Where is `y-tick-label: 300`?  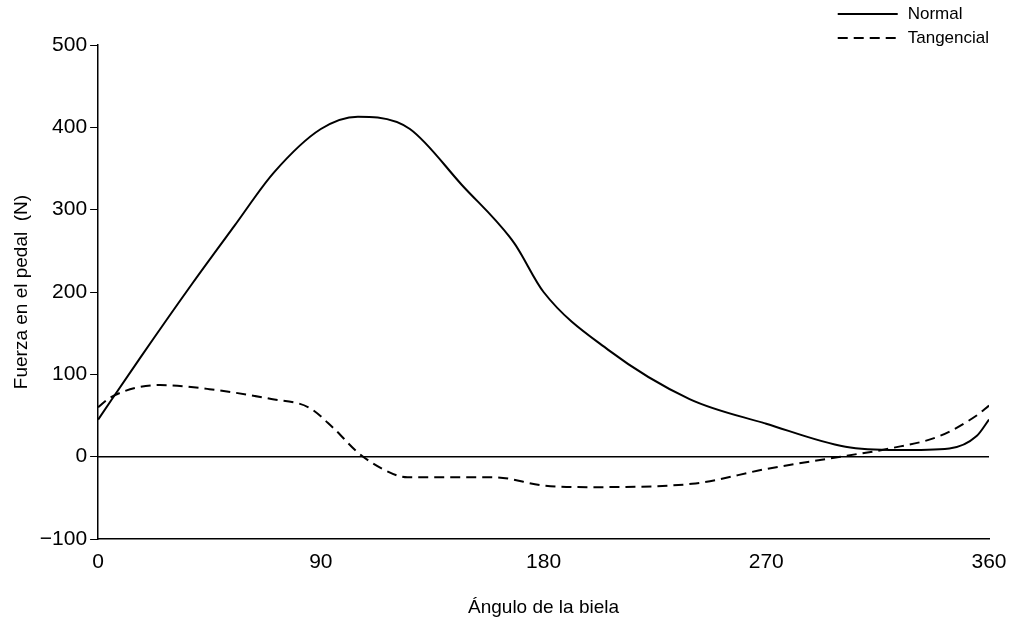
y-tick-label: 300 is located at coordinates (70, 208).